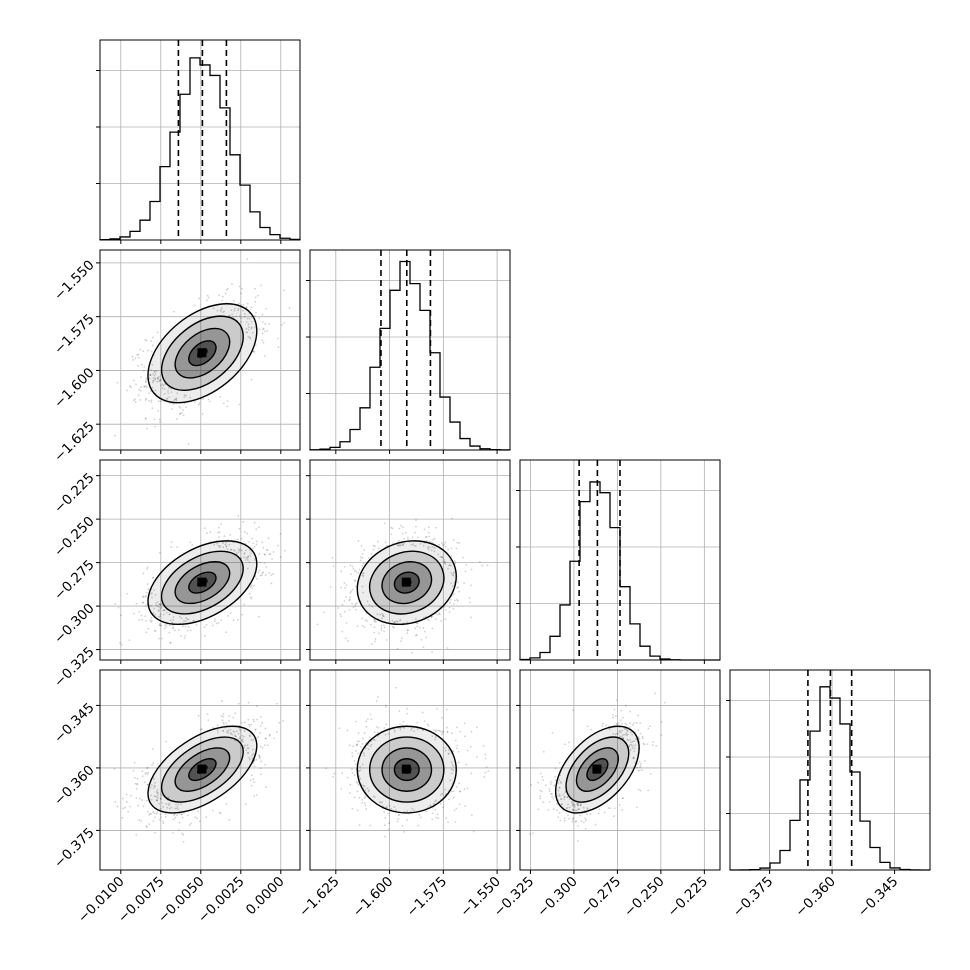  What do you see at coordinates (688, 897) in the screenshot?
I see `x-tick-label: −0.225` at bounding box center [688, 897].